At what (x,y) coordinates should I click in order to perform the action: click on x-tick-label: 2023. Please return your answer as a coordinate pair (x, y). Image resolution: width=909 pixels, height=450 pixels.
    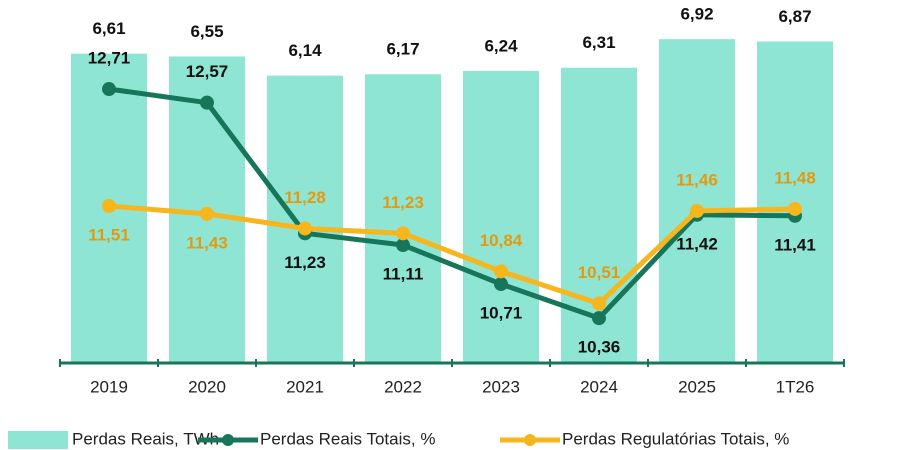
    Looking at the image, I should click on (501, 386).